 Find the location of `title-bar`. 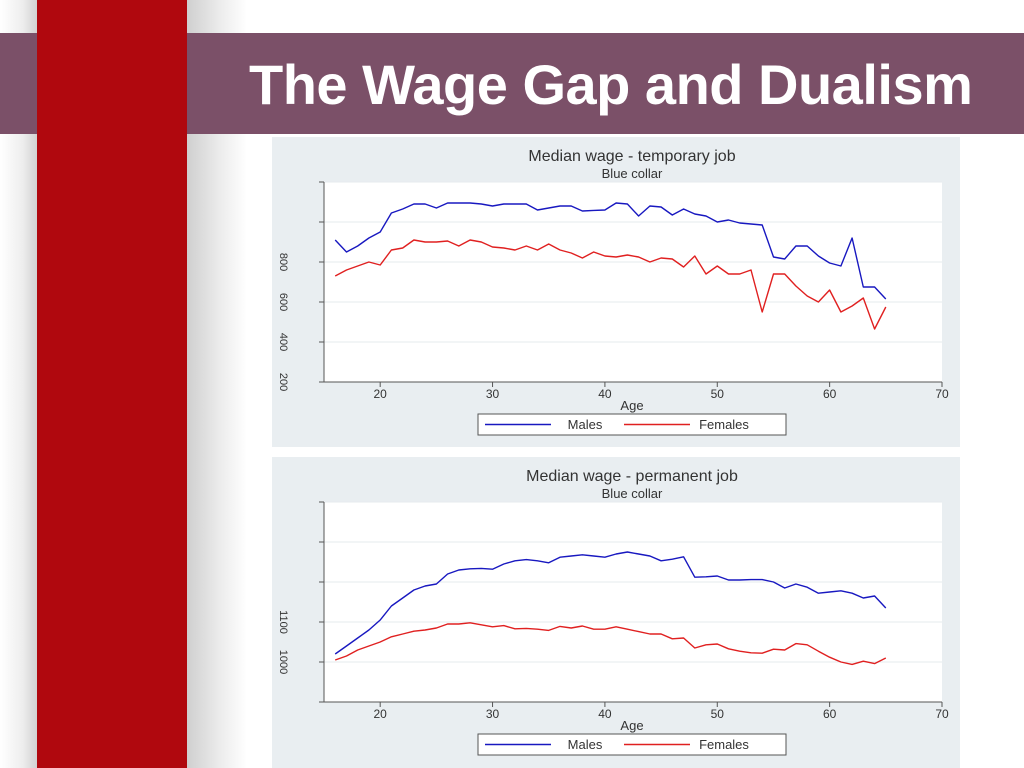

title-bar is located at coordinates (512, 83).